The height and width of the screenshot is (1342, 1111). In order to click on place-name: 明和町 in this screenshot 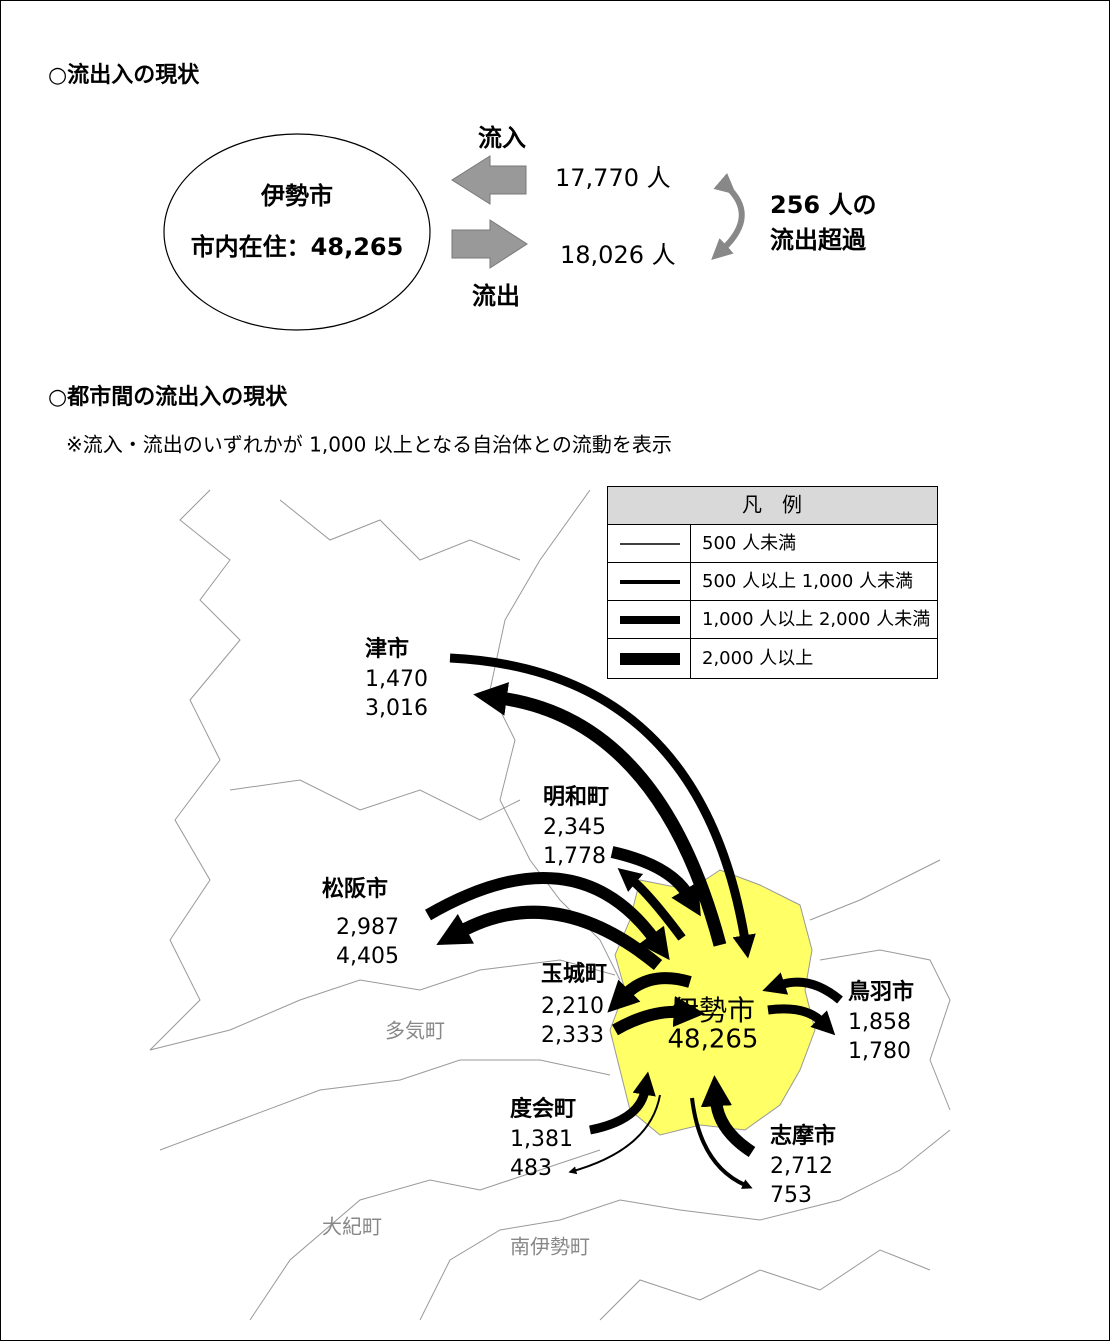, I will do `click(576, 797)`.